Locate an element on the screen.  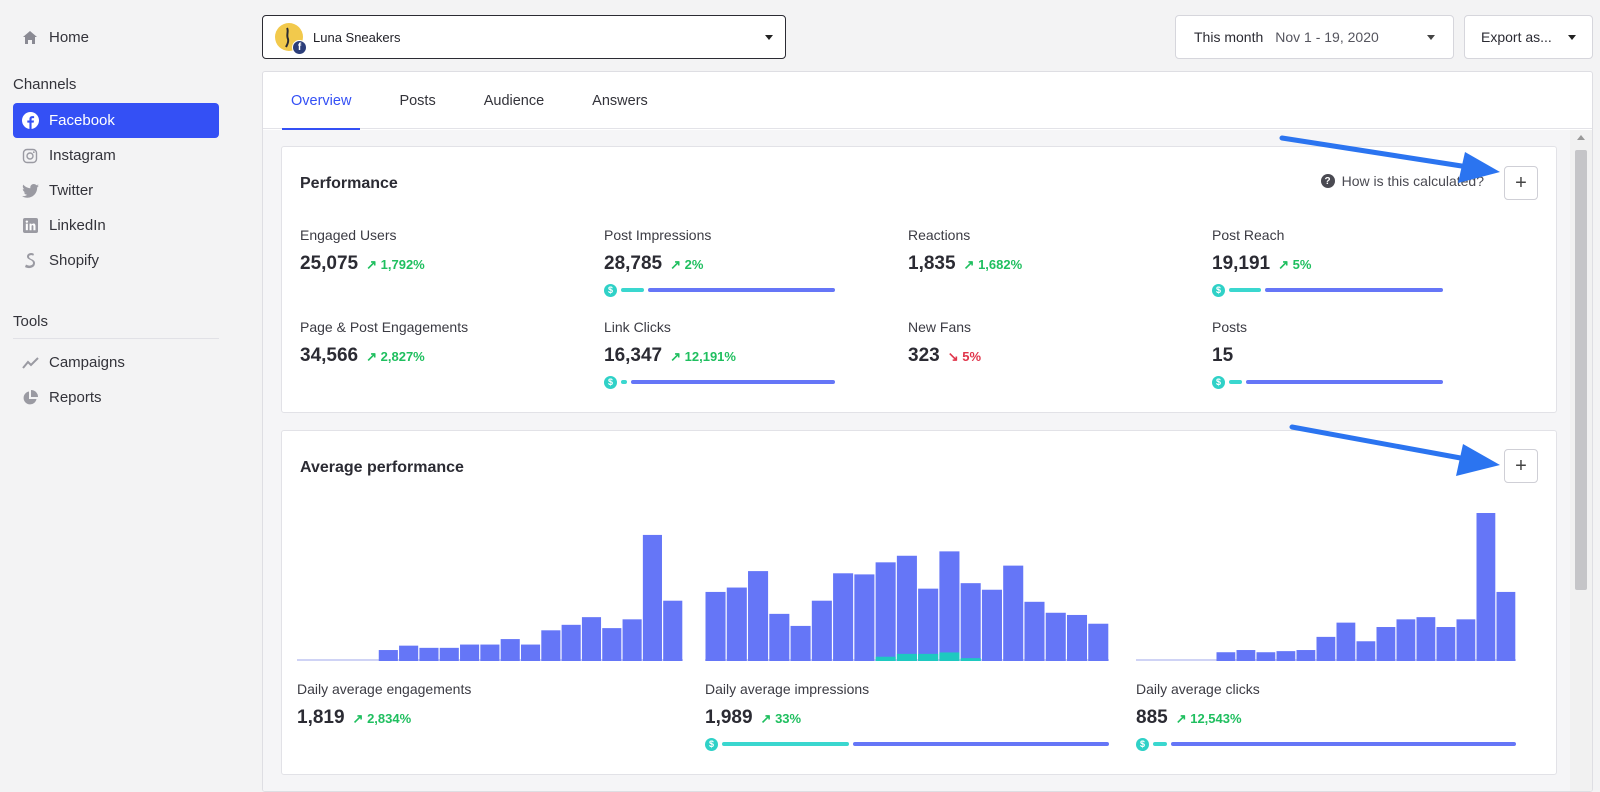
tab-posts: Posts is located at coordinates (417, 100).